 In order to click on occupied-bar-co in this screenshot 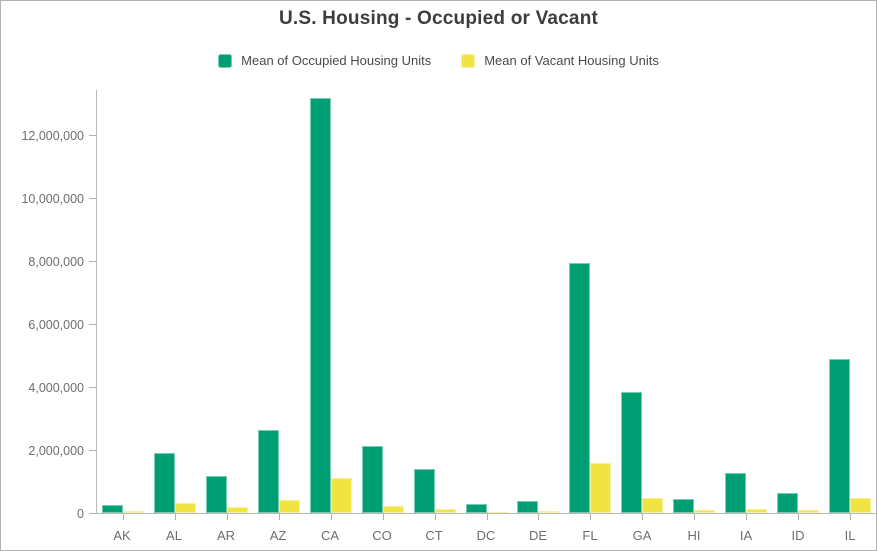, I will do `click(372, 479)`.